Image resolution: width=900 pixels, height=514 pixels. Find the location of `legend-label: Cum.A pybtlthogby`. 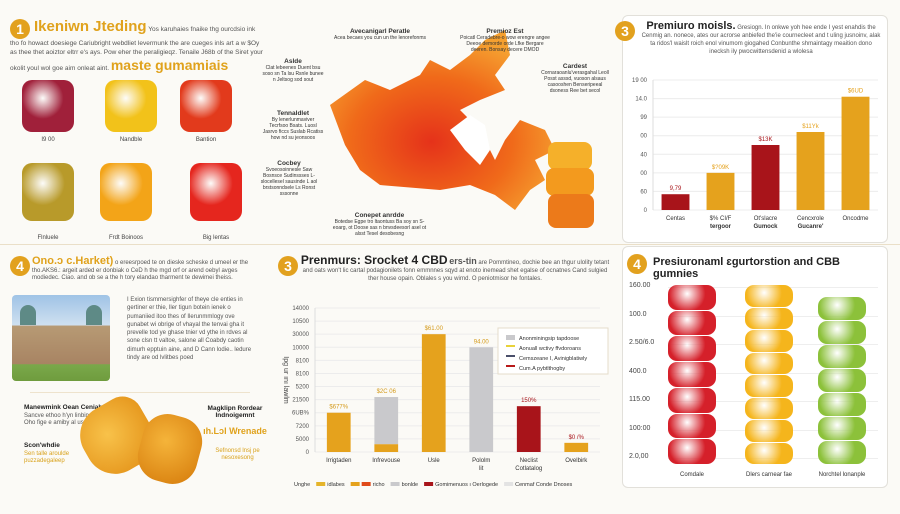

legend-label: Cum.A pybtlthogby is located at coordinates (542, 369).